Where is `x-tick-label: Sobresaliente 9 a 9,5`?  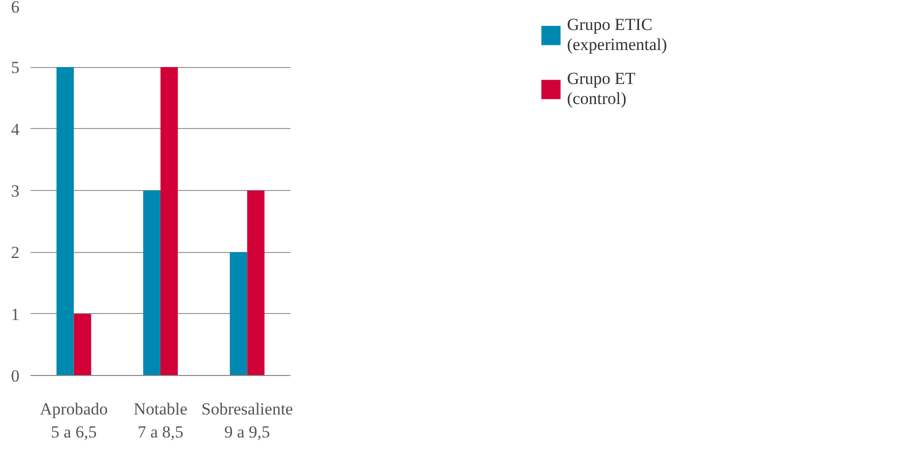 x-tick-label: Sobresaliente 9 a 9,5 is located at coordinates (247, 421).